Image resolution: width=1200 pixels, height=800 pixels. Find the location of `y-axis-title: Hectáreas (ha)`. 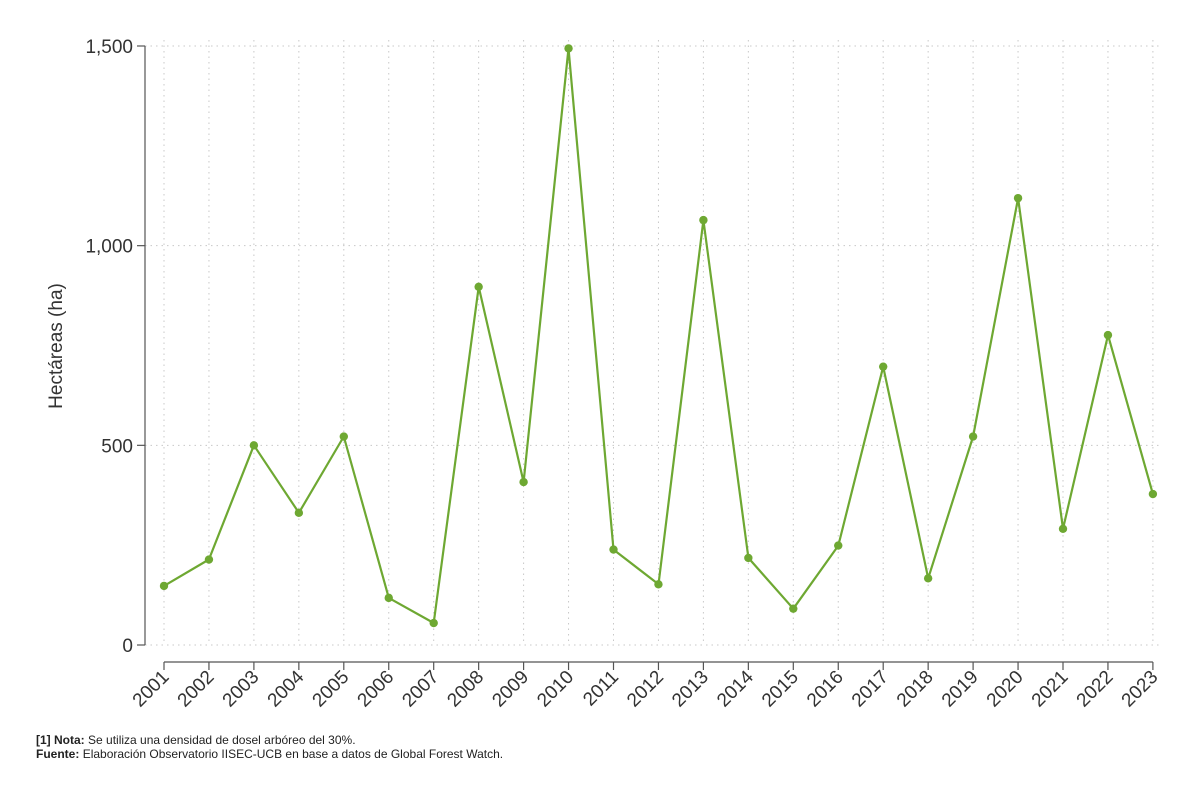

y-axis-title: Hectáreas (ha) is located at coordinates (56, 346).